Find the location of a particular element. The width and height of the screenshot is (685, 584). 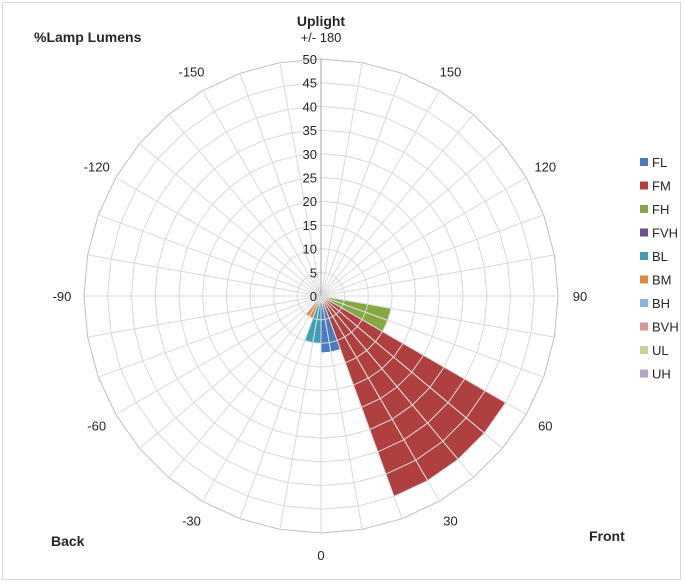

chart-title: Uplight is located at coordinates (321, 21).